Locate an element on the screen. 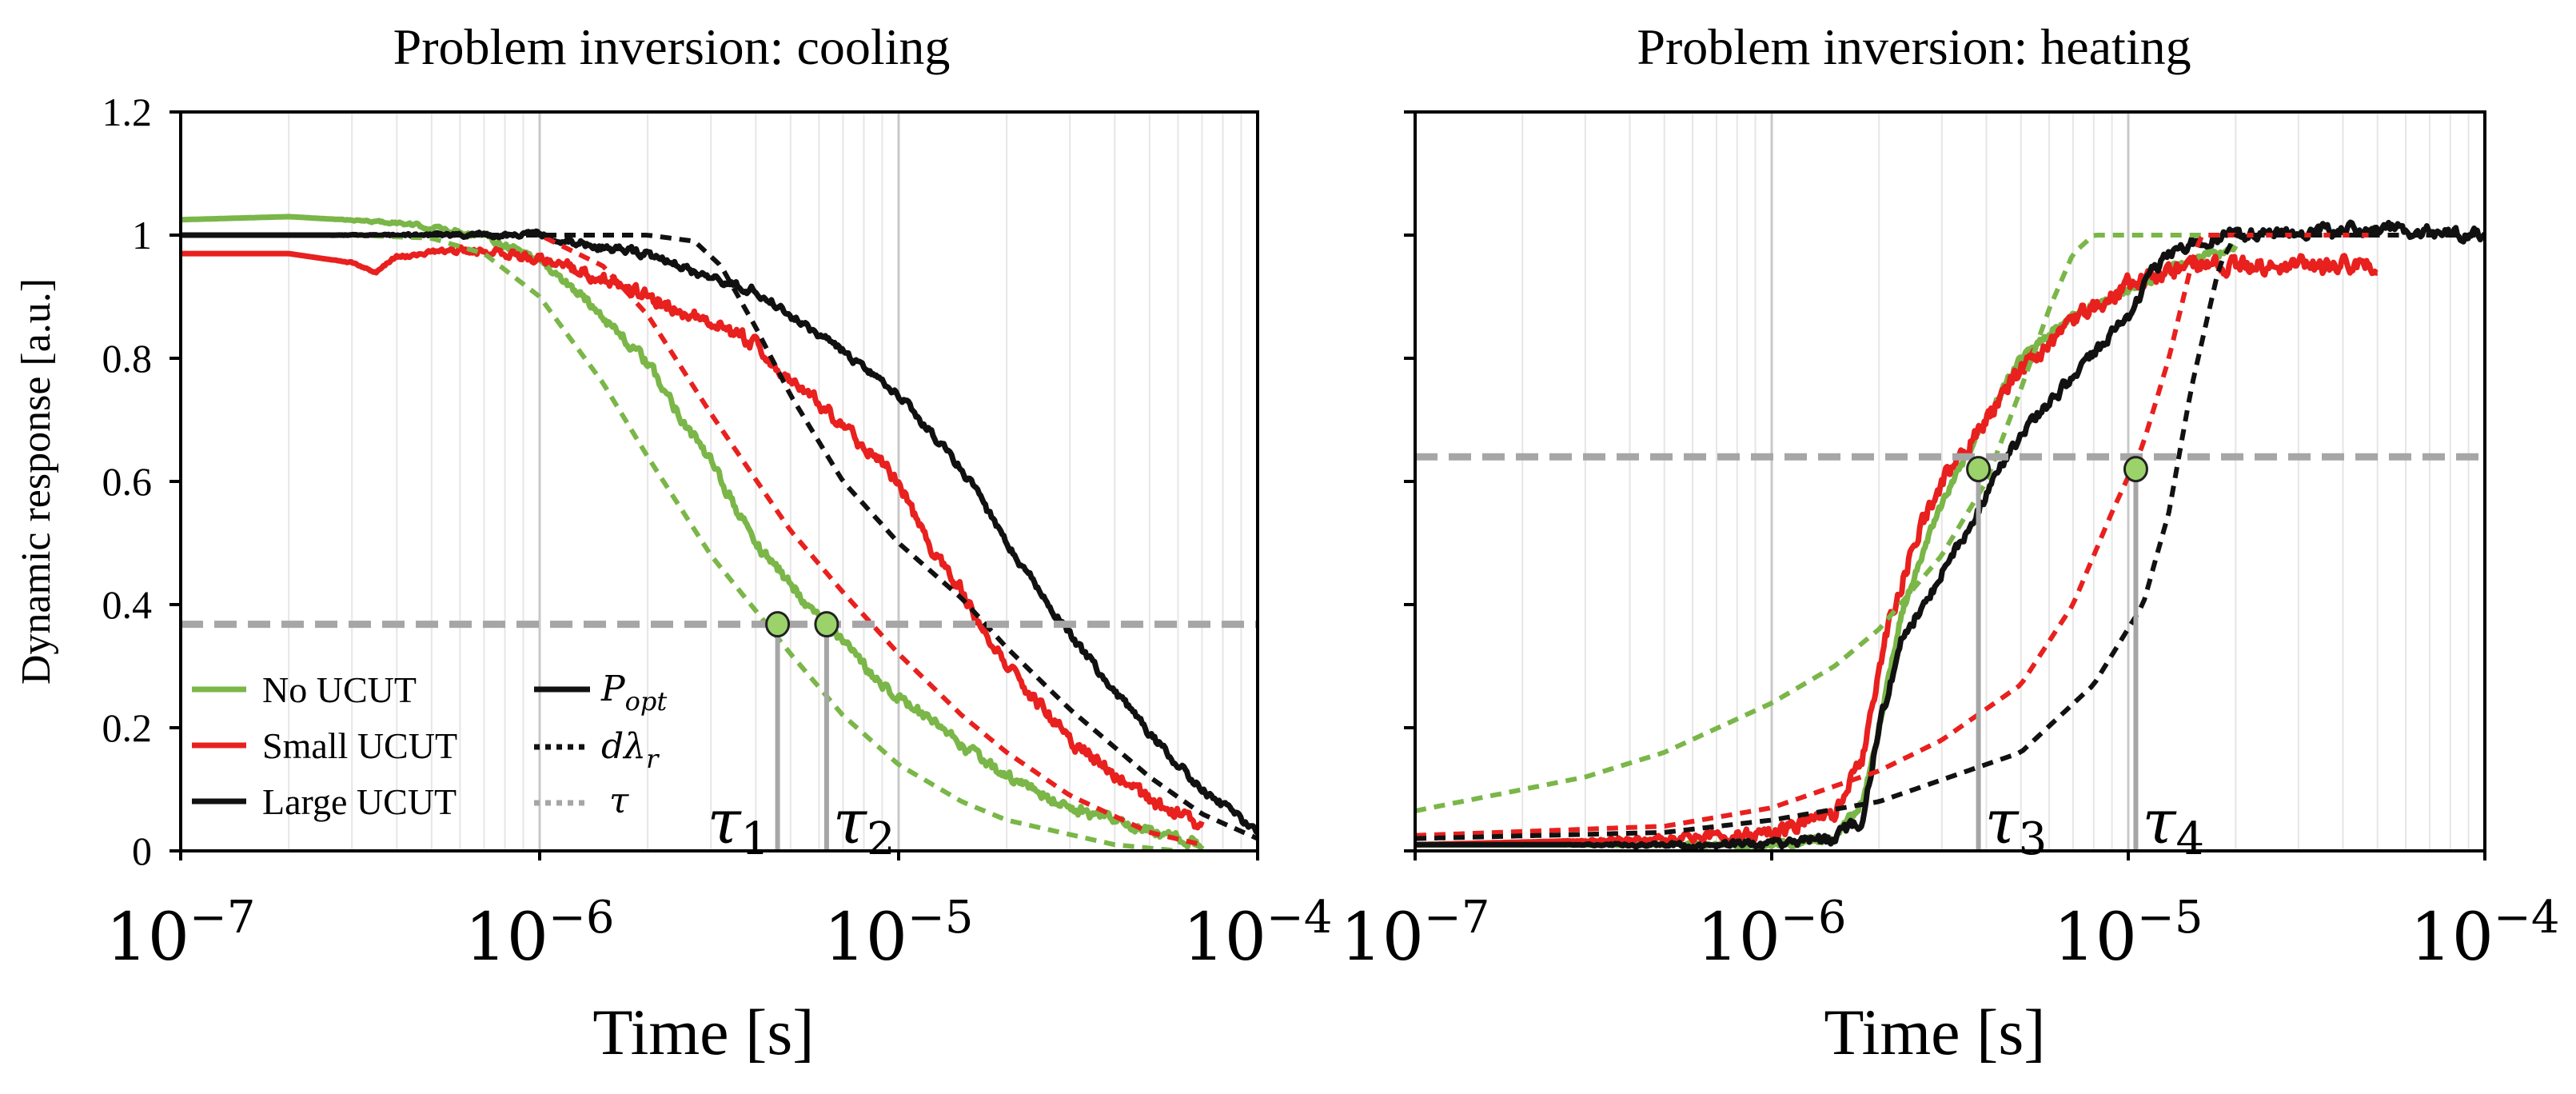 Image resolution: width=2576 pixels, height=1094 pixels. cooling-y-ticks: 0 0.2 0.4 0.6 0.8 1 1.2 is located at coordinates (141, 481).